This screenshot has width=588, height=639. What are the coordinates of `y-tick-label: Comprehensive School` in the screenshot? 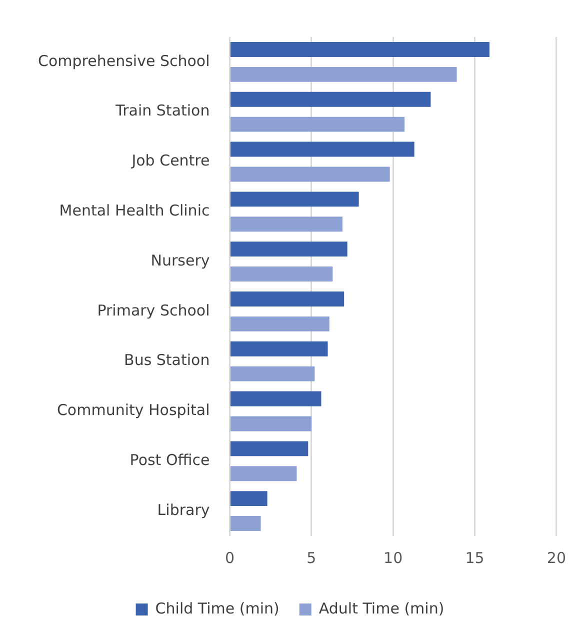 It's located at (124, 61).